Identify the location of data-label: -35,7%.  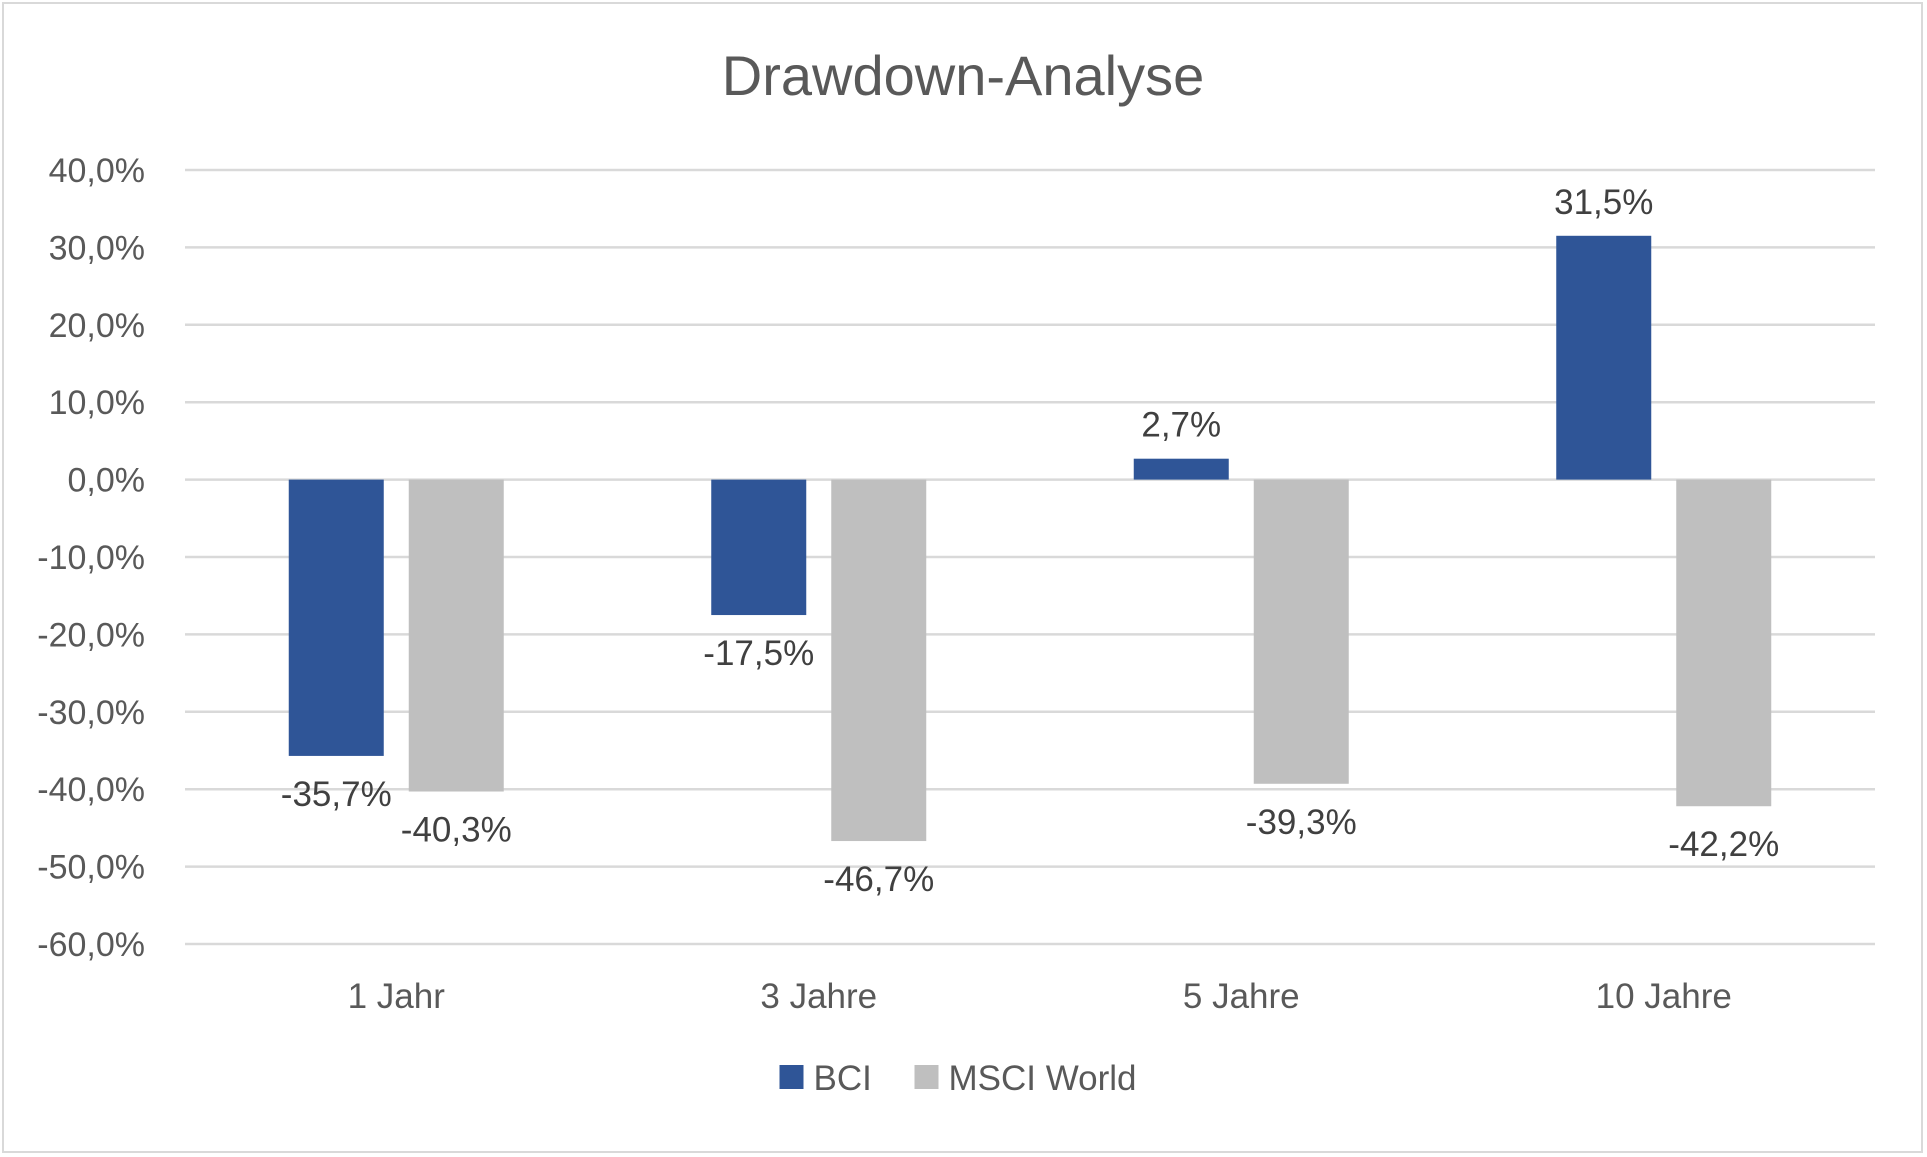
(336, 794).